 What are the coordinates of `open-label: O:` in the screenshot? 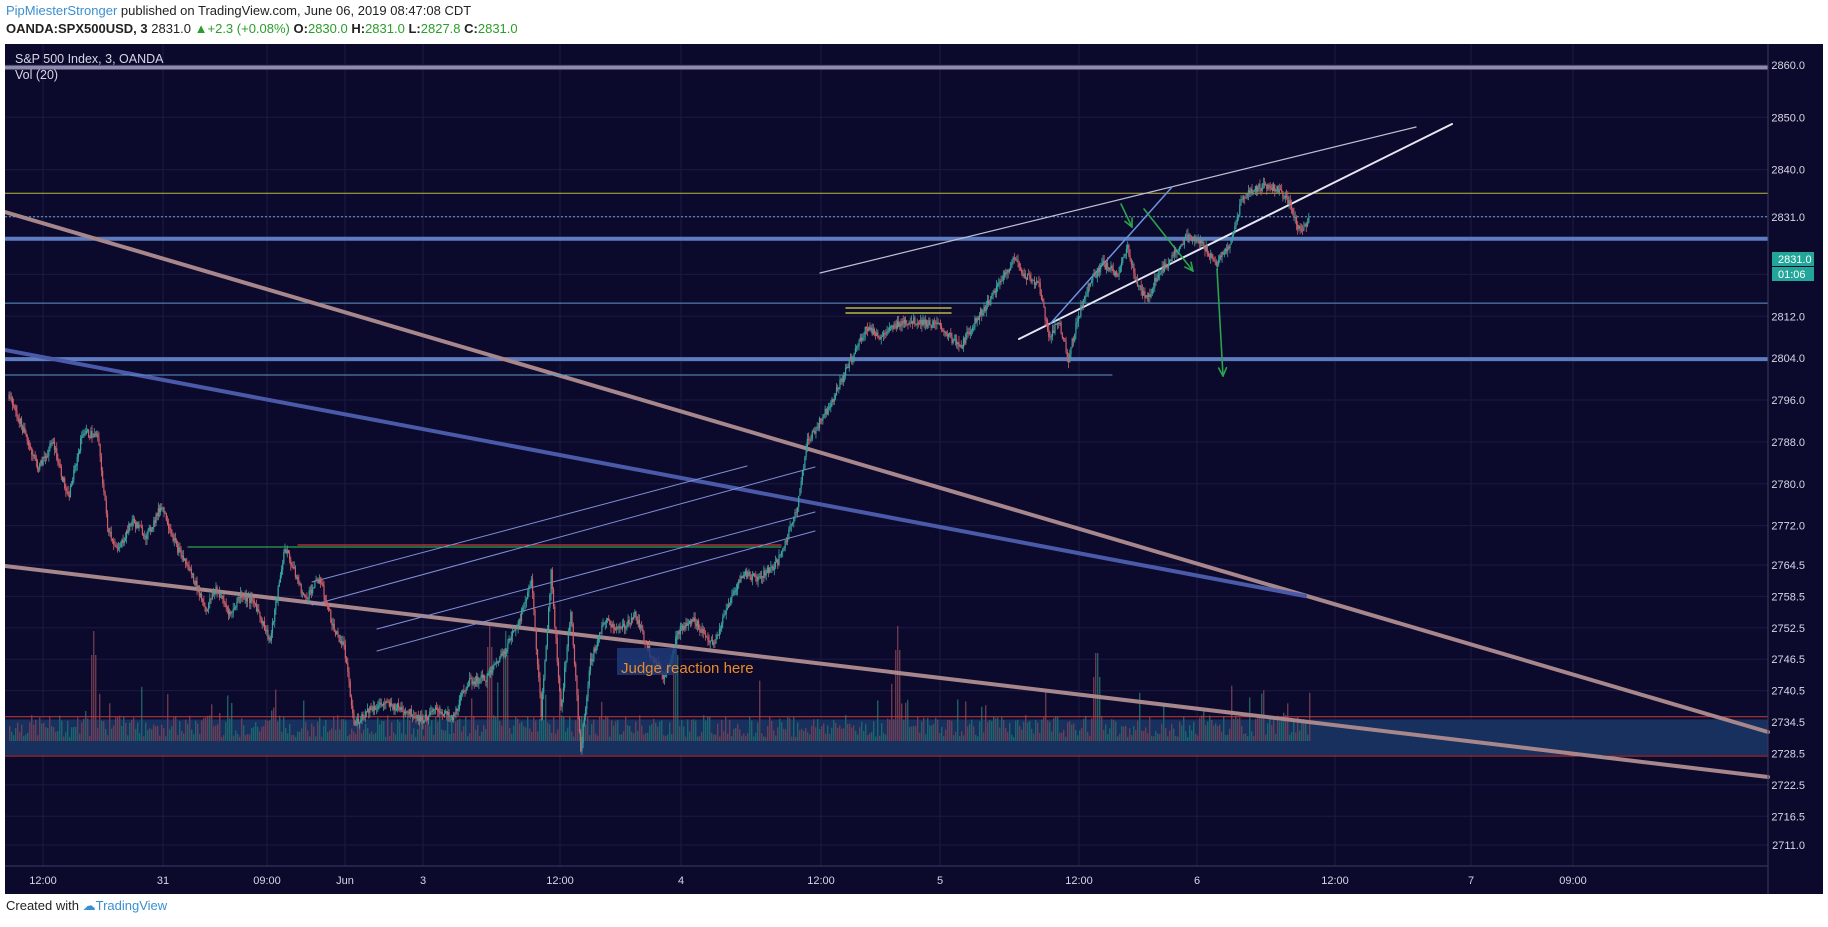 It's located at (300, 28).